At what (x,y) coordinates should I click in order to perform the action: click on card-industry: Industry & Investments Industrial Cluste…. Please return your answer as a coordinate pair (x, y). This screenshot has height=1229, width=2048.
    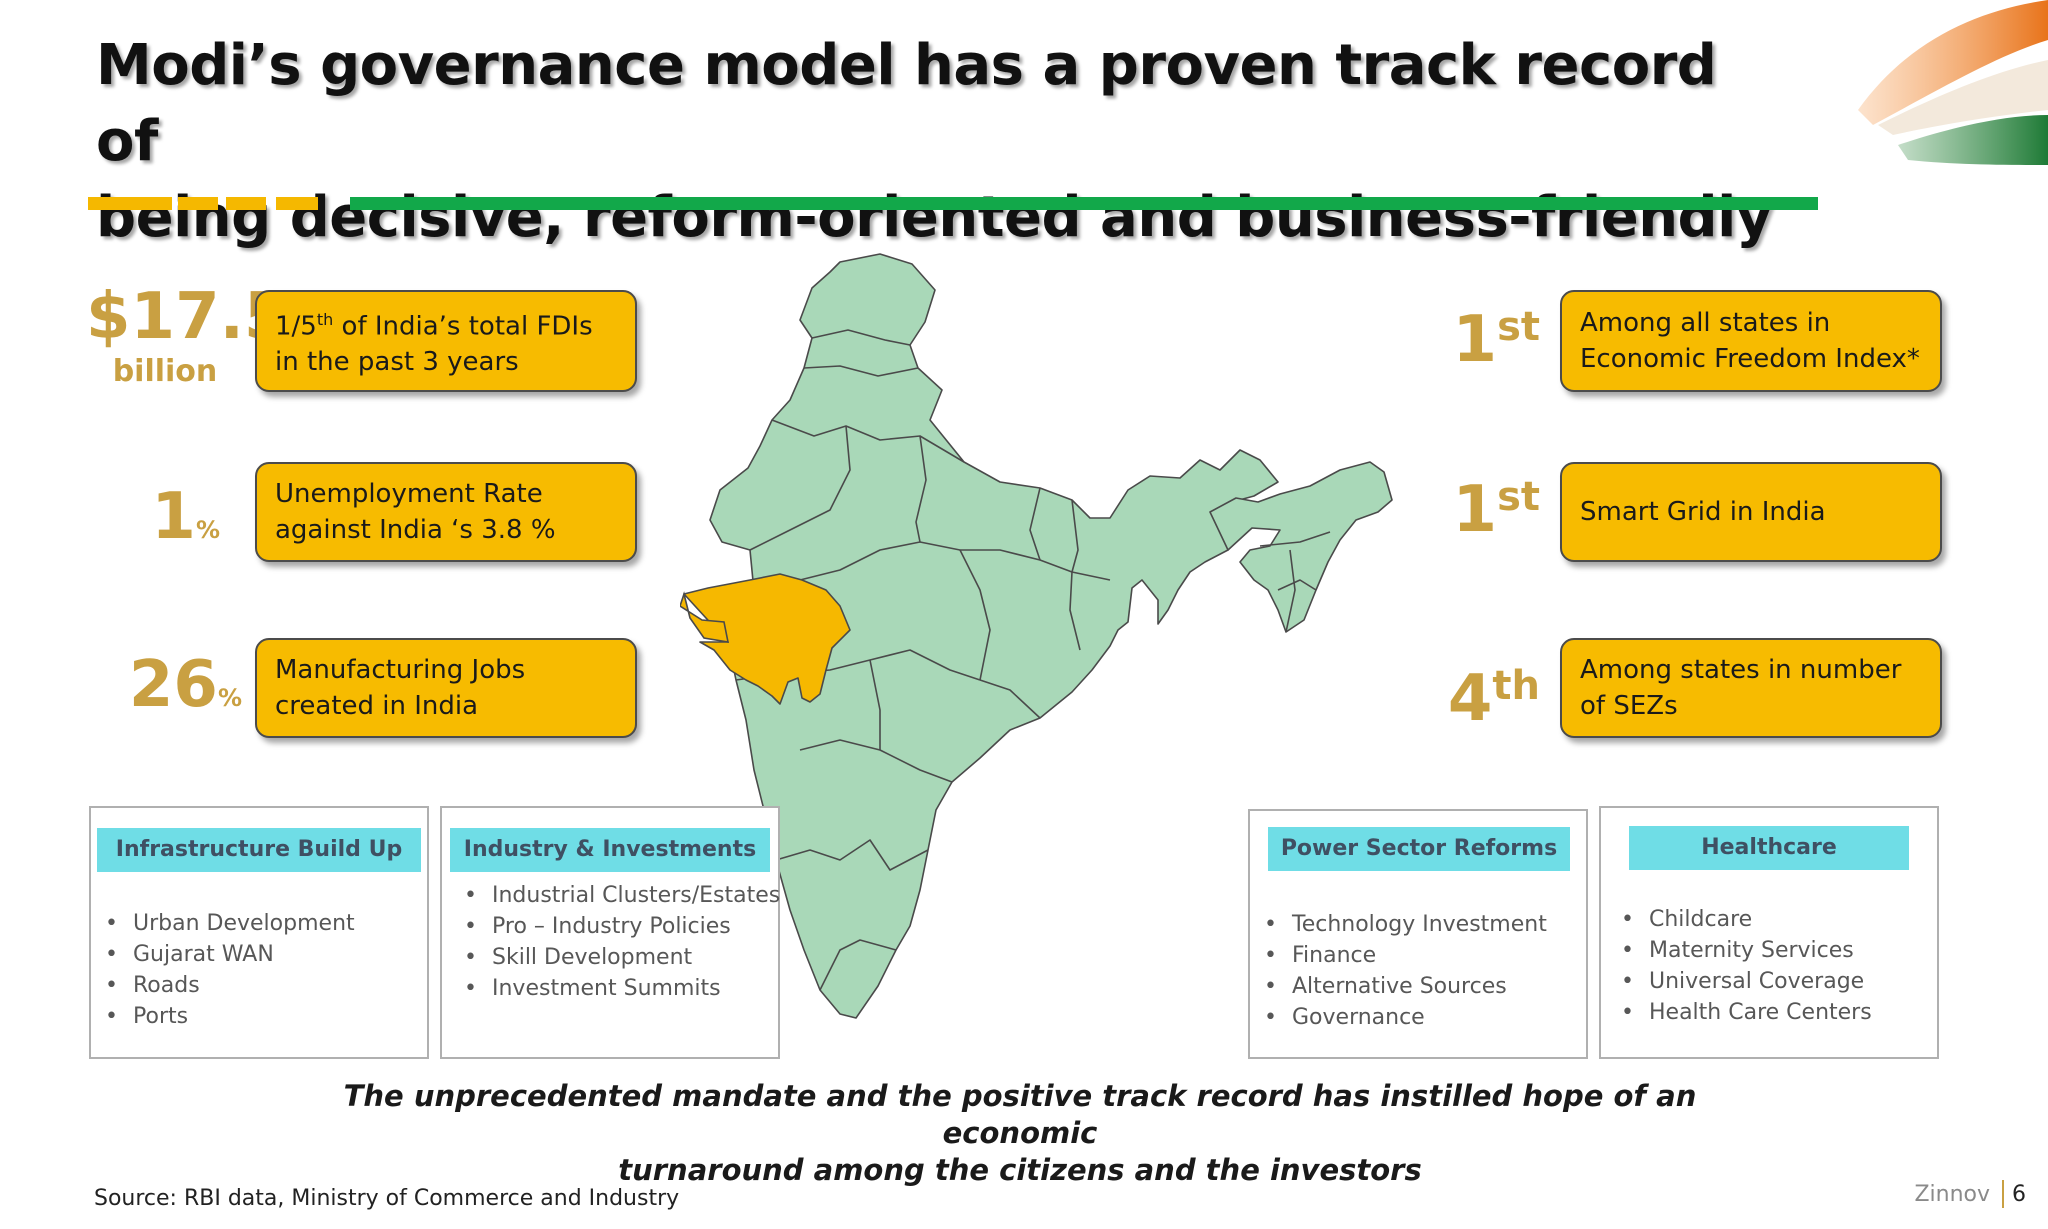
    Looking at the image, I should click on (610, 932).